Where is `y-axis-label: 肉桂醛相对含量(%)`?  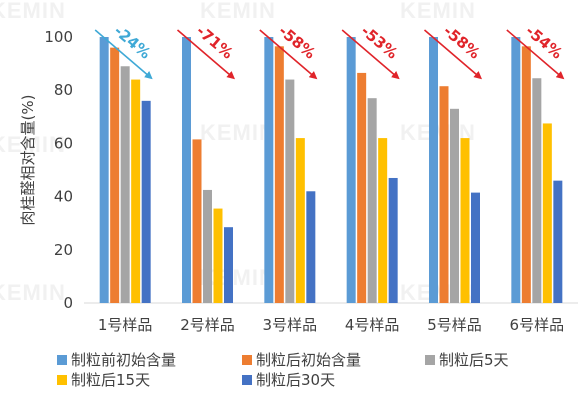
y-axis-label: 肉桂醛相对含量(%) is located at coordinates (28, 160).